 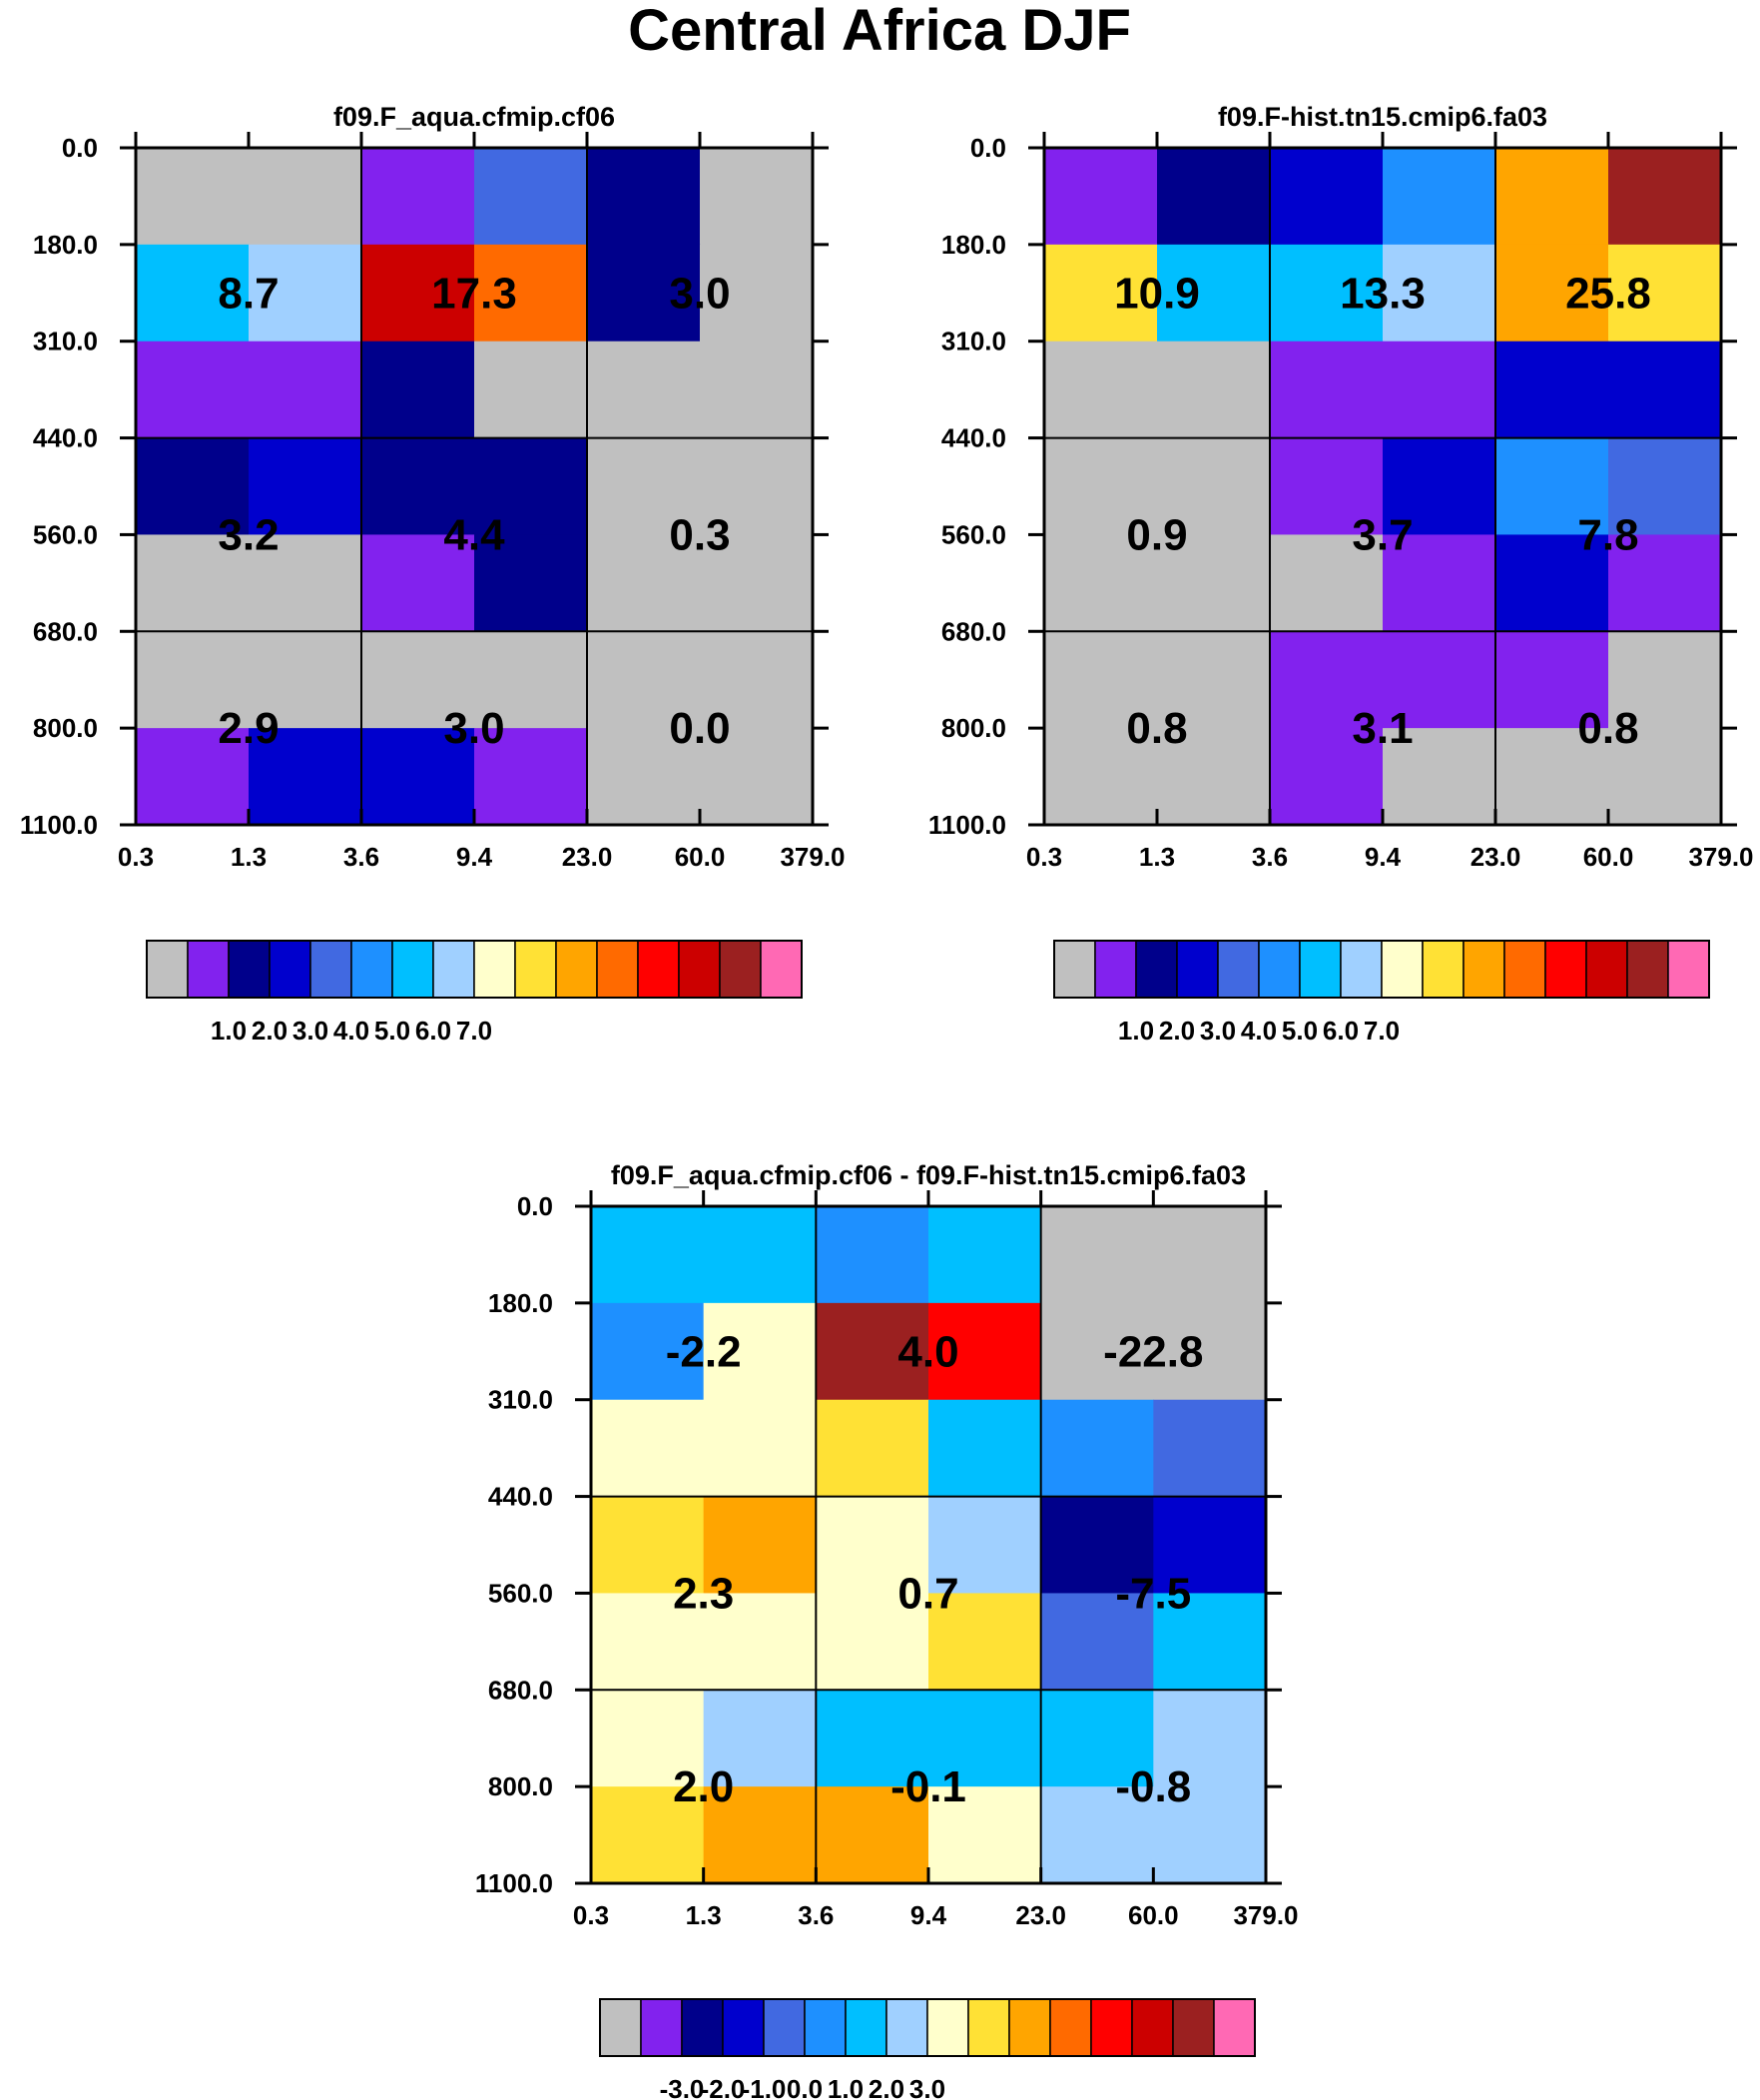 I want to click on box-value: 17.3, so click(x=474, y=293).